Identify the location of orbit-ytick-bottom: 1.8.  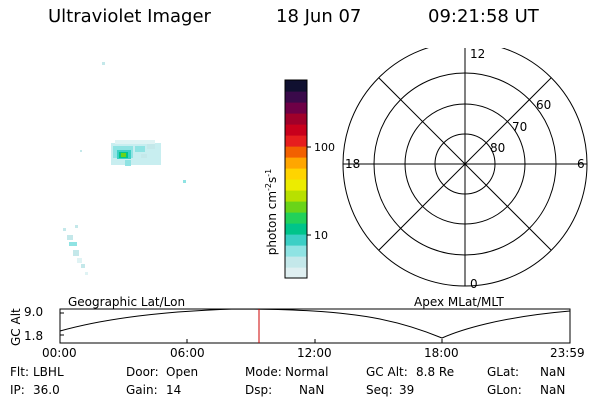
(34, 336).